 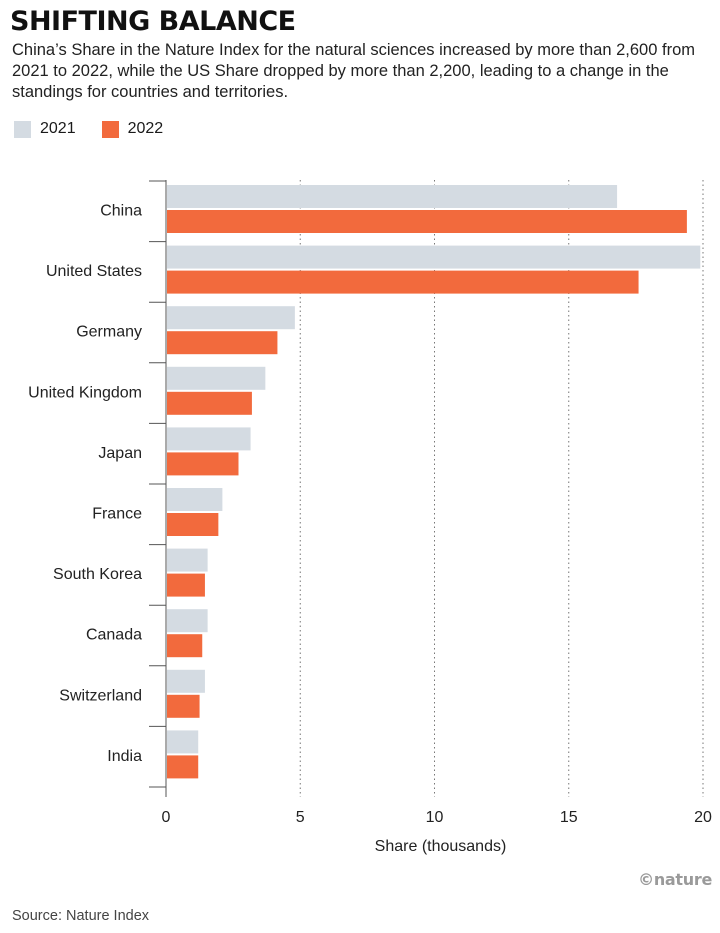 I want to click on category-label: Switzerland, so click(x=100, y=695).